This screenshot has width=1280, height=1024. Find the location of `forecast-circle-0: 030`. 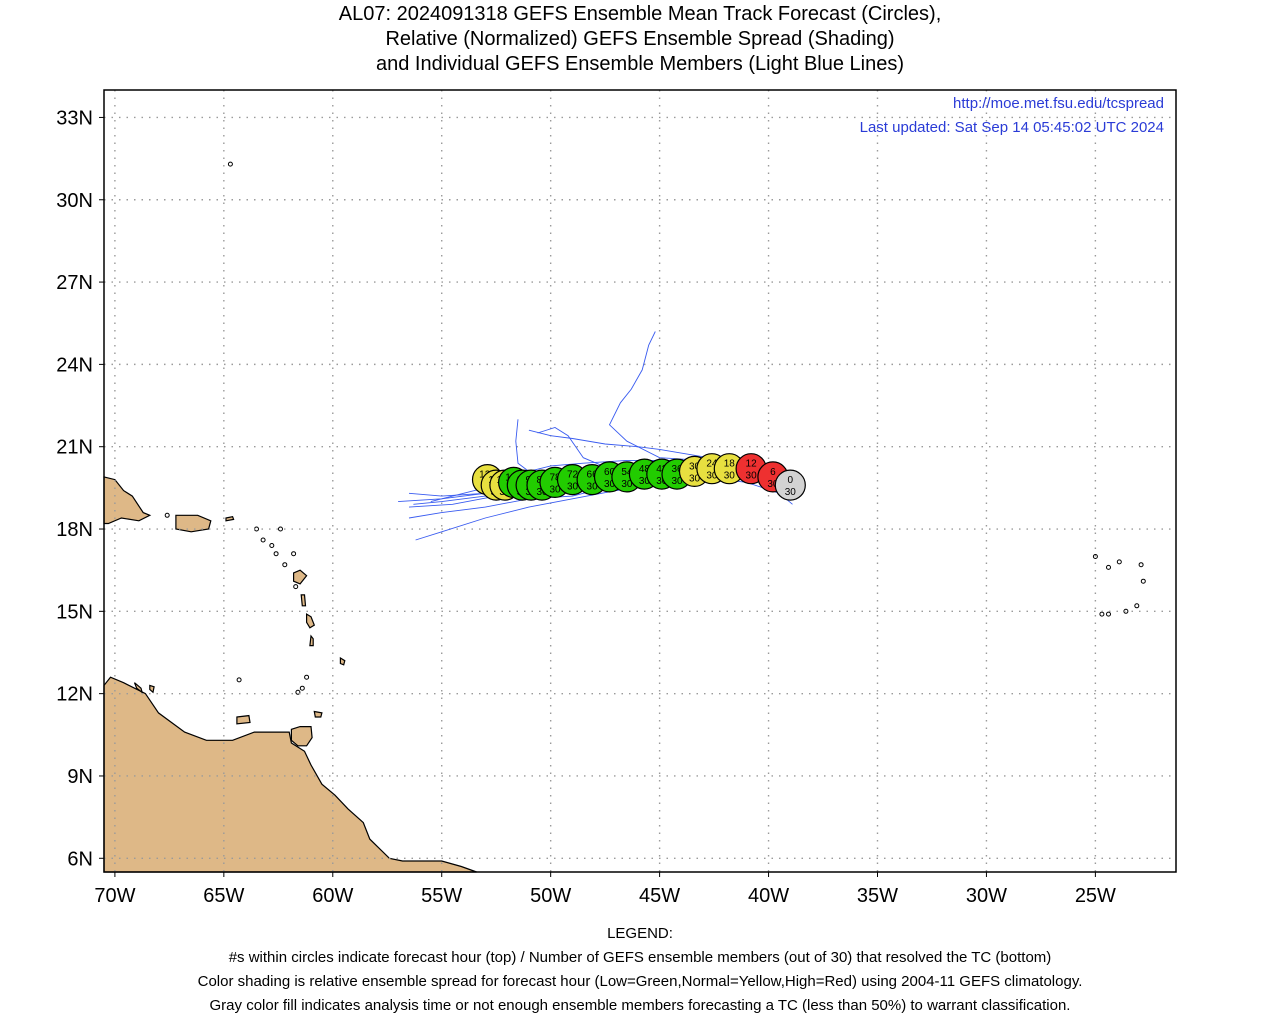

forecast-circle-0: 030 is located at coordinates (790, 485).